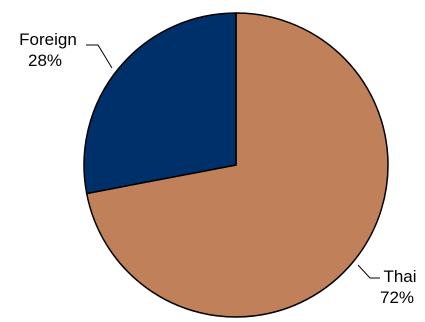  What do you see at coordinates (48, 39) in the screenshot?
I see `label-foreign-category: Foreign` at bounding box center [48, 39].